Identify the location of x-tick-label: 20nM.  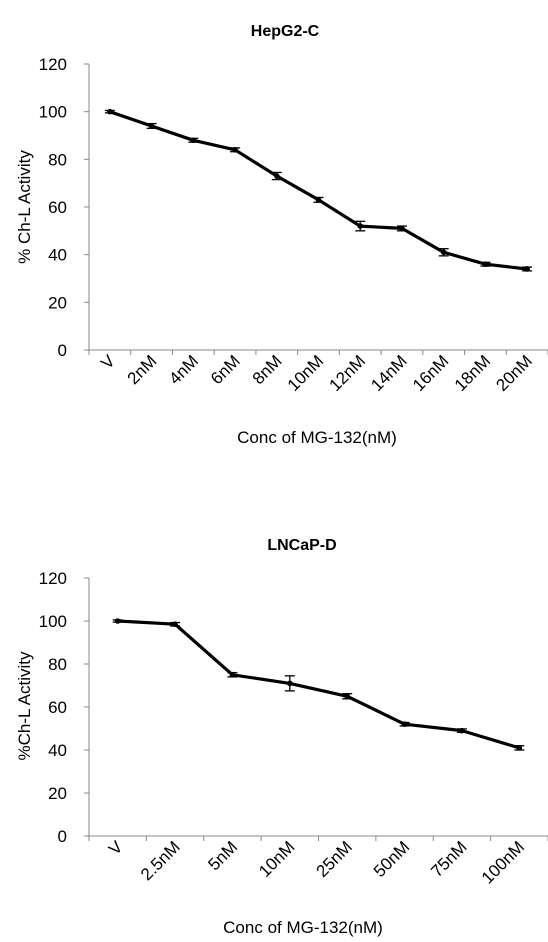
(514, 373).